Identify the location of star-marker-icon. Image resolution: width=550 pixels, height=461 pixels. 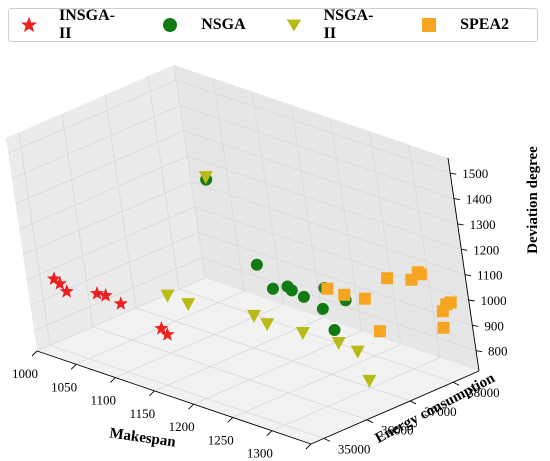
(29, 24).